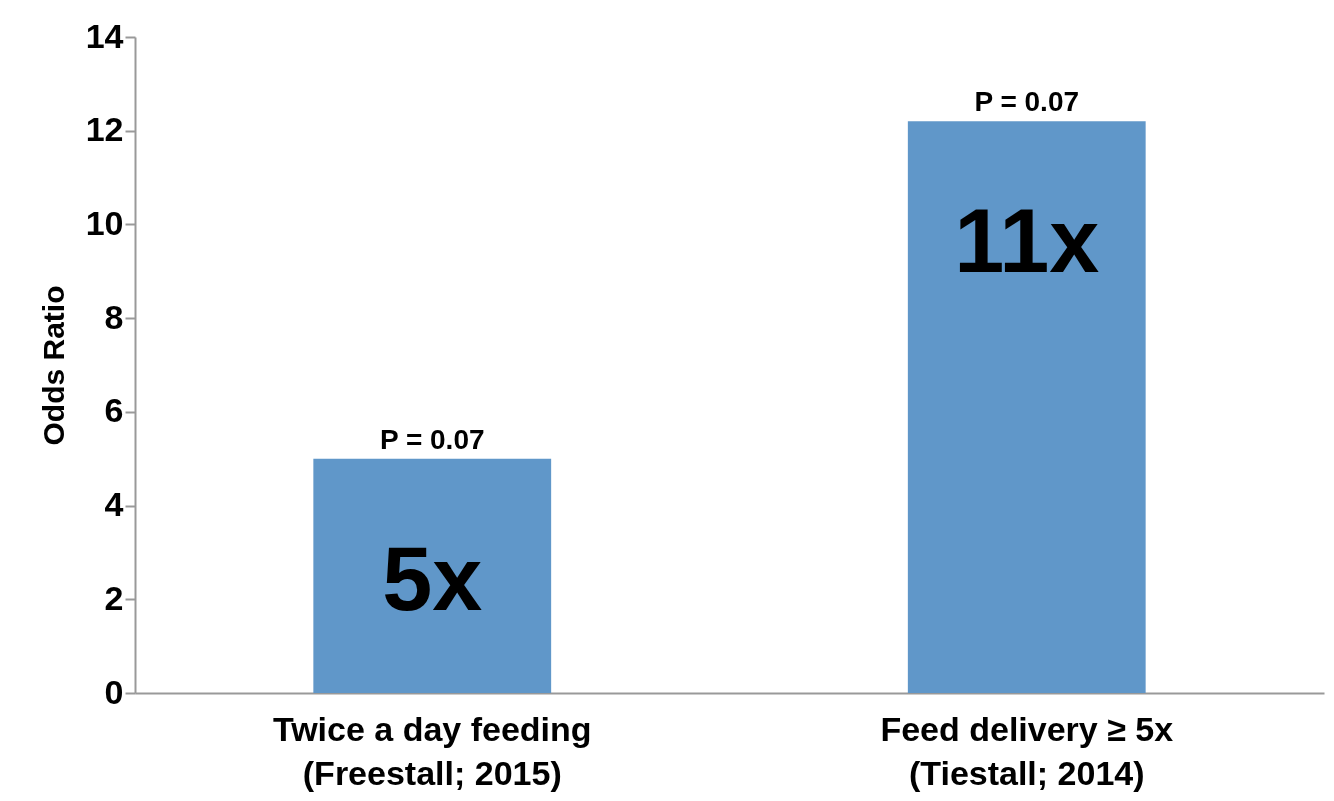 The height and width of the screenshot is (801, 1334). Describe the element at coordinates (104, 129) in the screenshot. I see `y-tick-label: 12` at that location.